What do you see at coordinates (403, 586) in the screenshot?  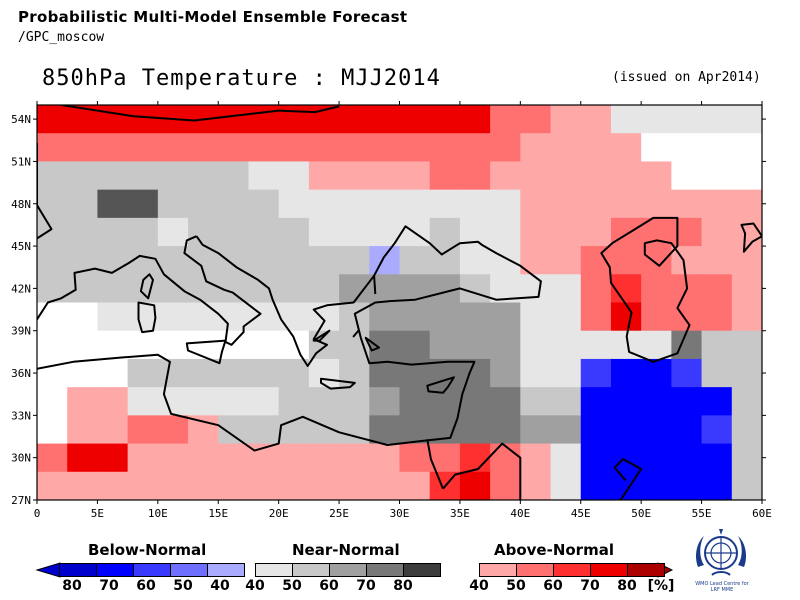 I see `legend-near-label: 80` at bounding box center [403, 586].